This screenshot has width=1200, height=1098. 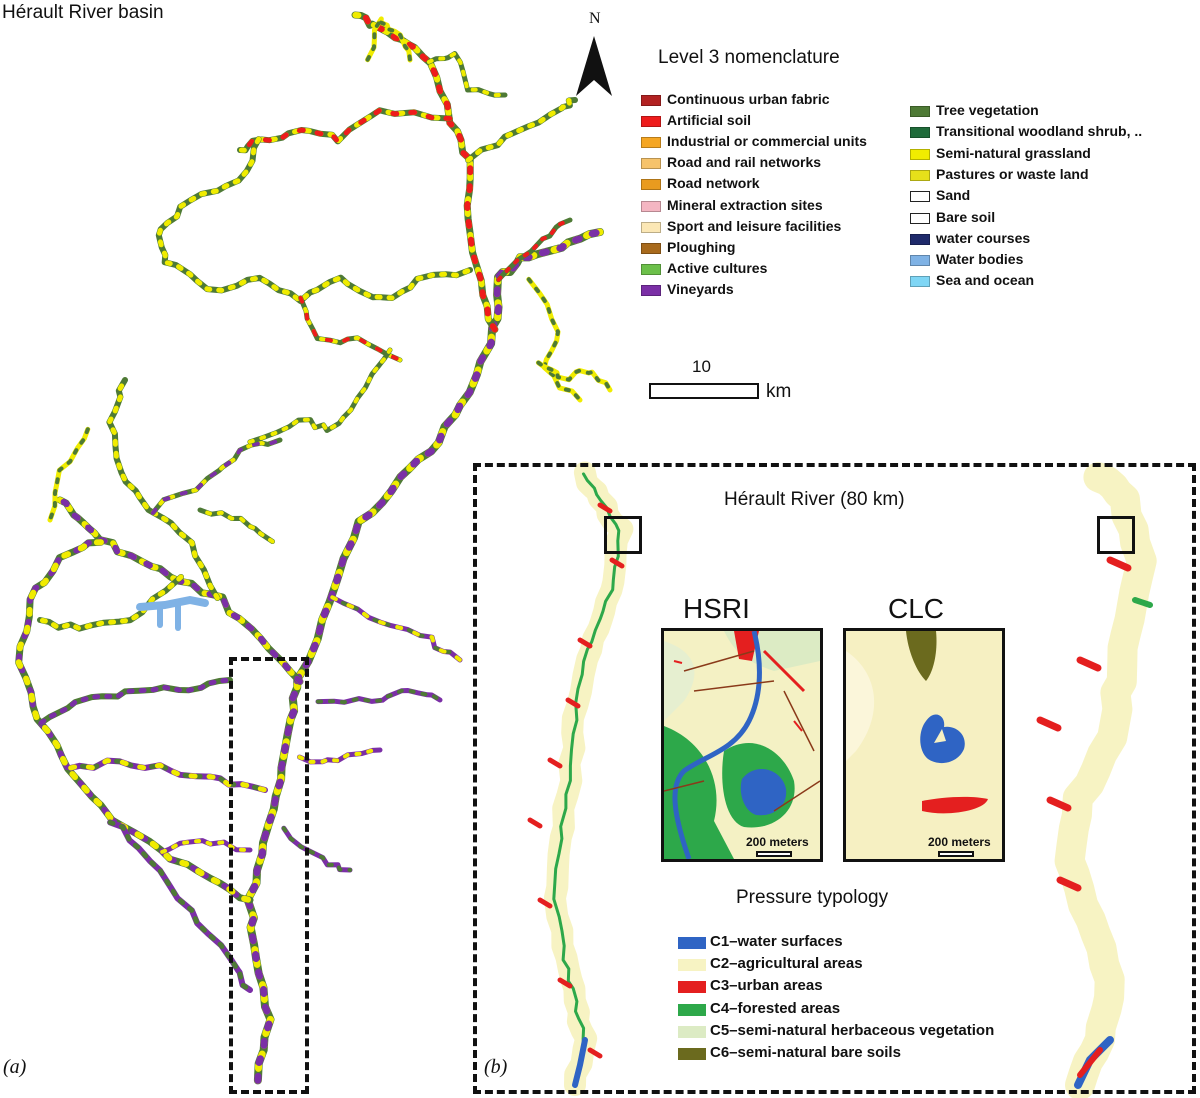 I want to click on panel-a-label: (a), so click(x=15, y=1067).